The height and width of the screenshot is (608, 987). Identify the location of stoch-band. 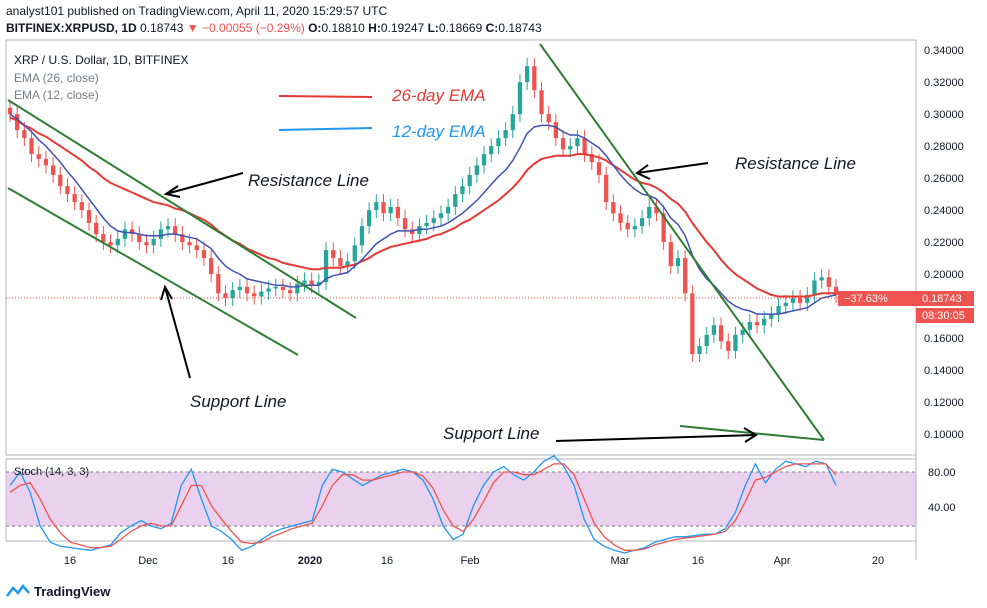
(461, 499).